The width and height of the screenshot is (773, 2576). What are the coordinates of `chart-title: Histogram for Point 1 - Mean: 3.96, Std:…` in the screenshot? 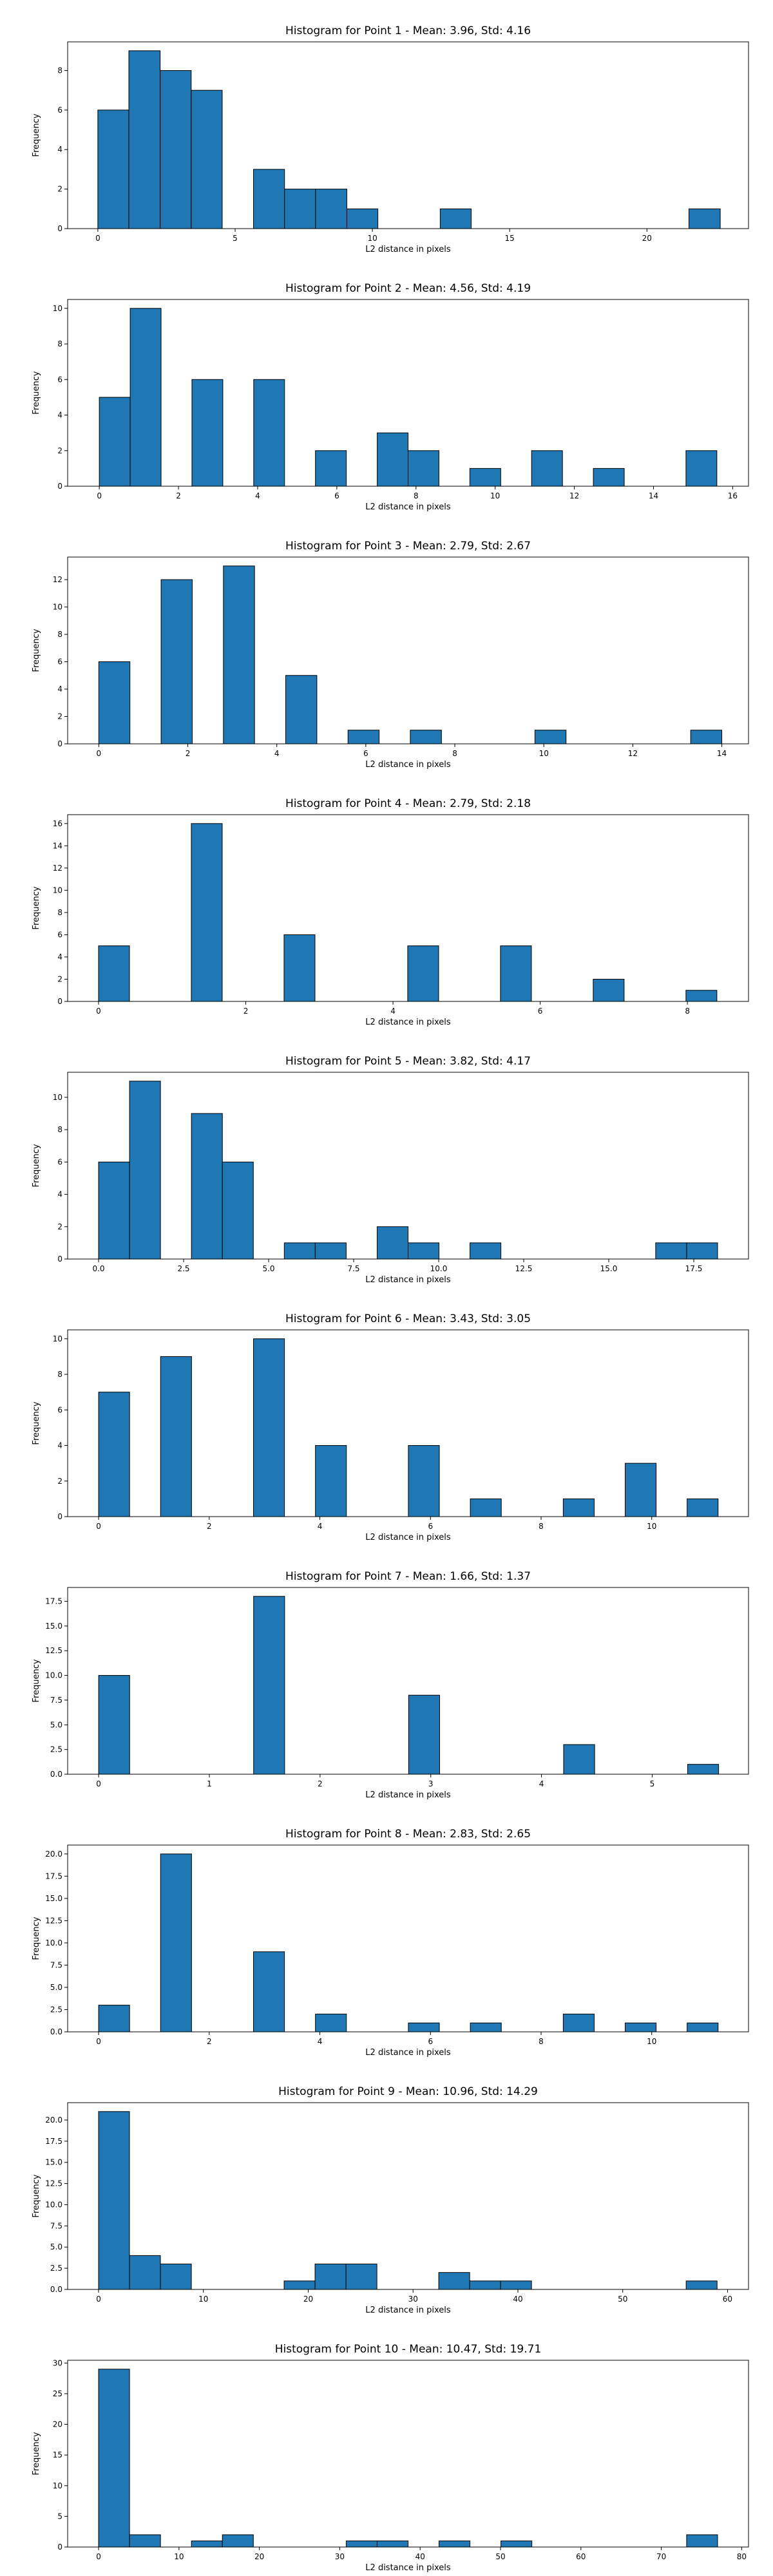 It's located at (408, 30).